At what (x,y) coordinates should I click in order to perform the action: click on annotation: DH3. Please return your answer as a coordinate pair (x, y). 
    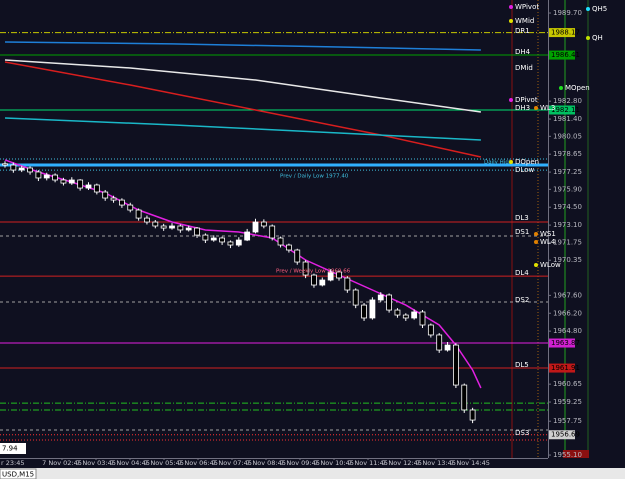
    Looking at the image, I should click on (522, 108).